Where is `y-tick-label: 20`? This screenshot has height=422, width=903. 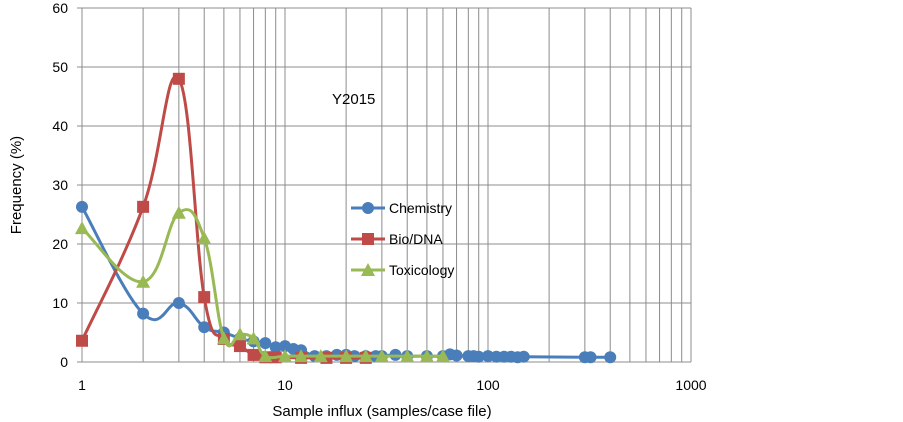 y-tick-label: 20 is located at coordinates (60, 244).